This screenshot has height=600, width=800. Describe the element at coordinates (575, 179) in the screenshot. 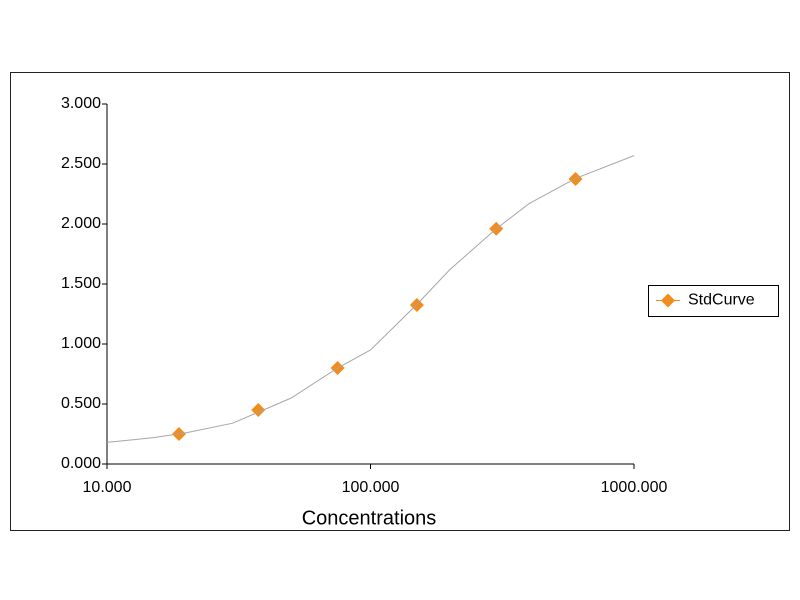

I see `data-point` at that location.